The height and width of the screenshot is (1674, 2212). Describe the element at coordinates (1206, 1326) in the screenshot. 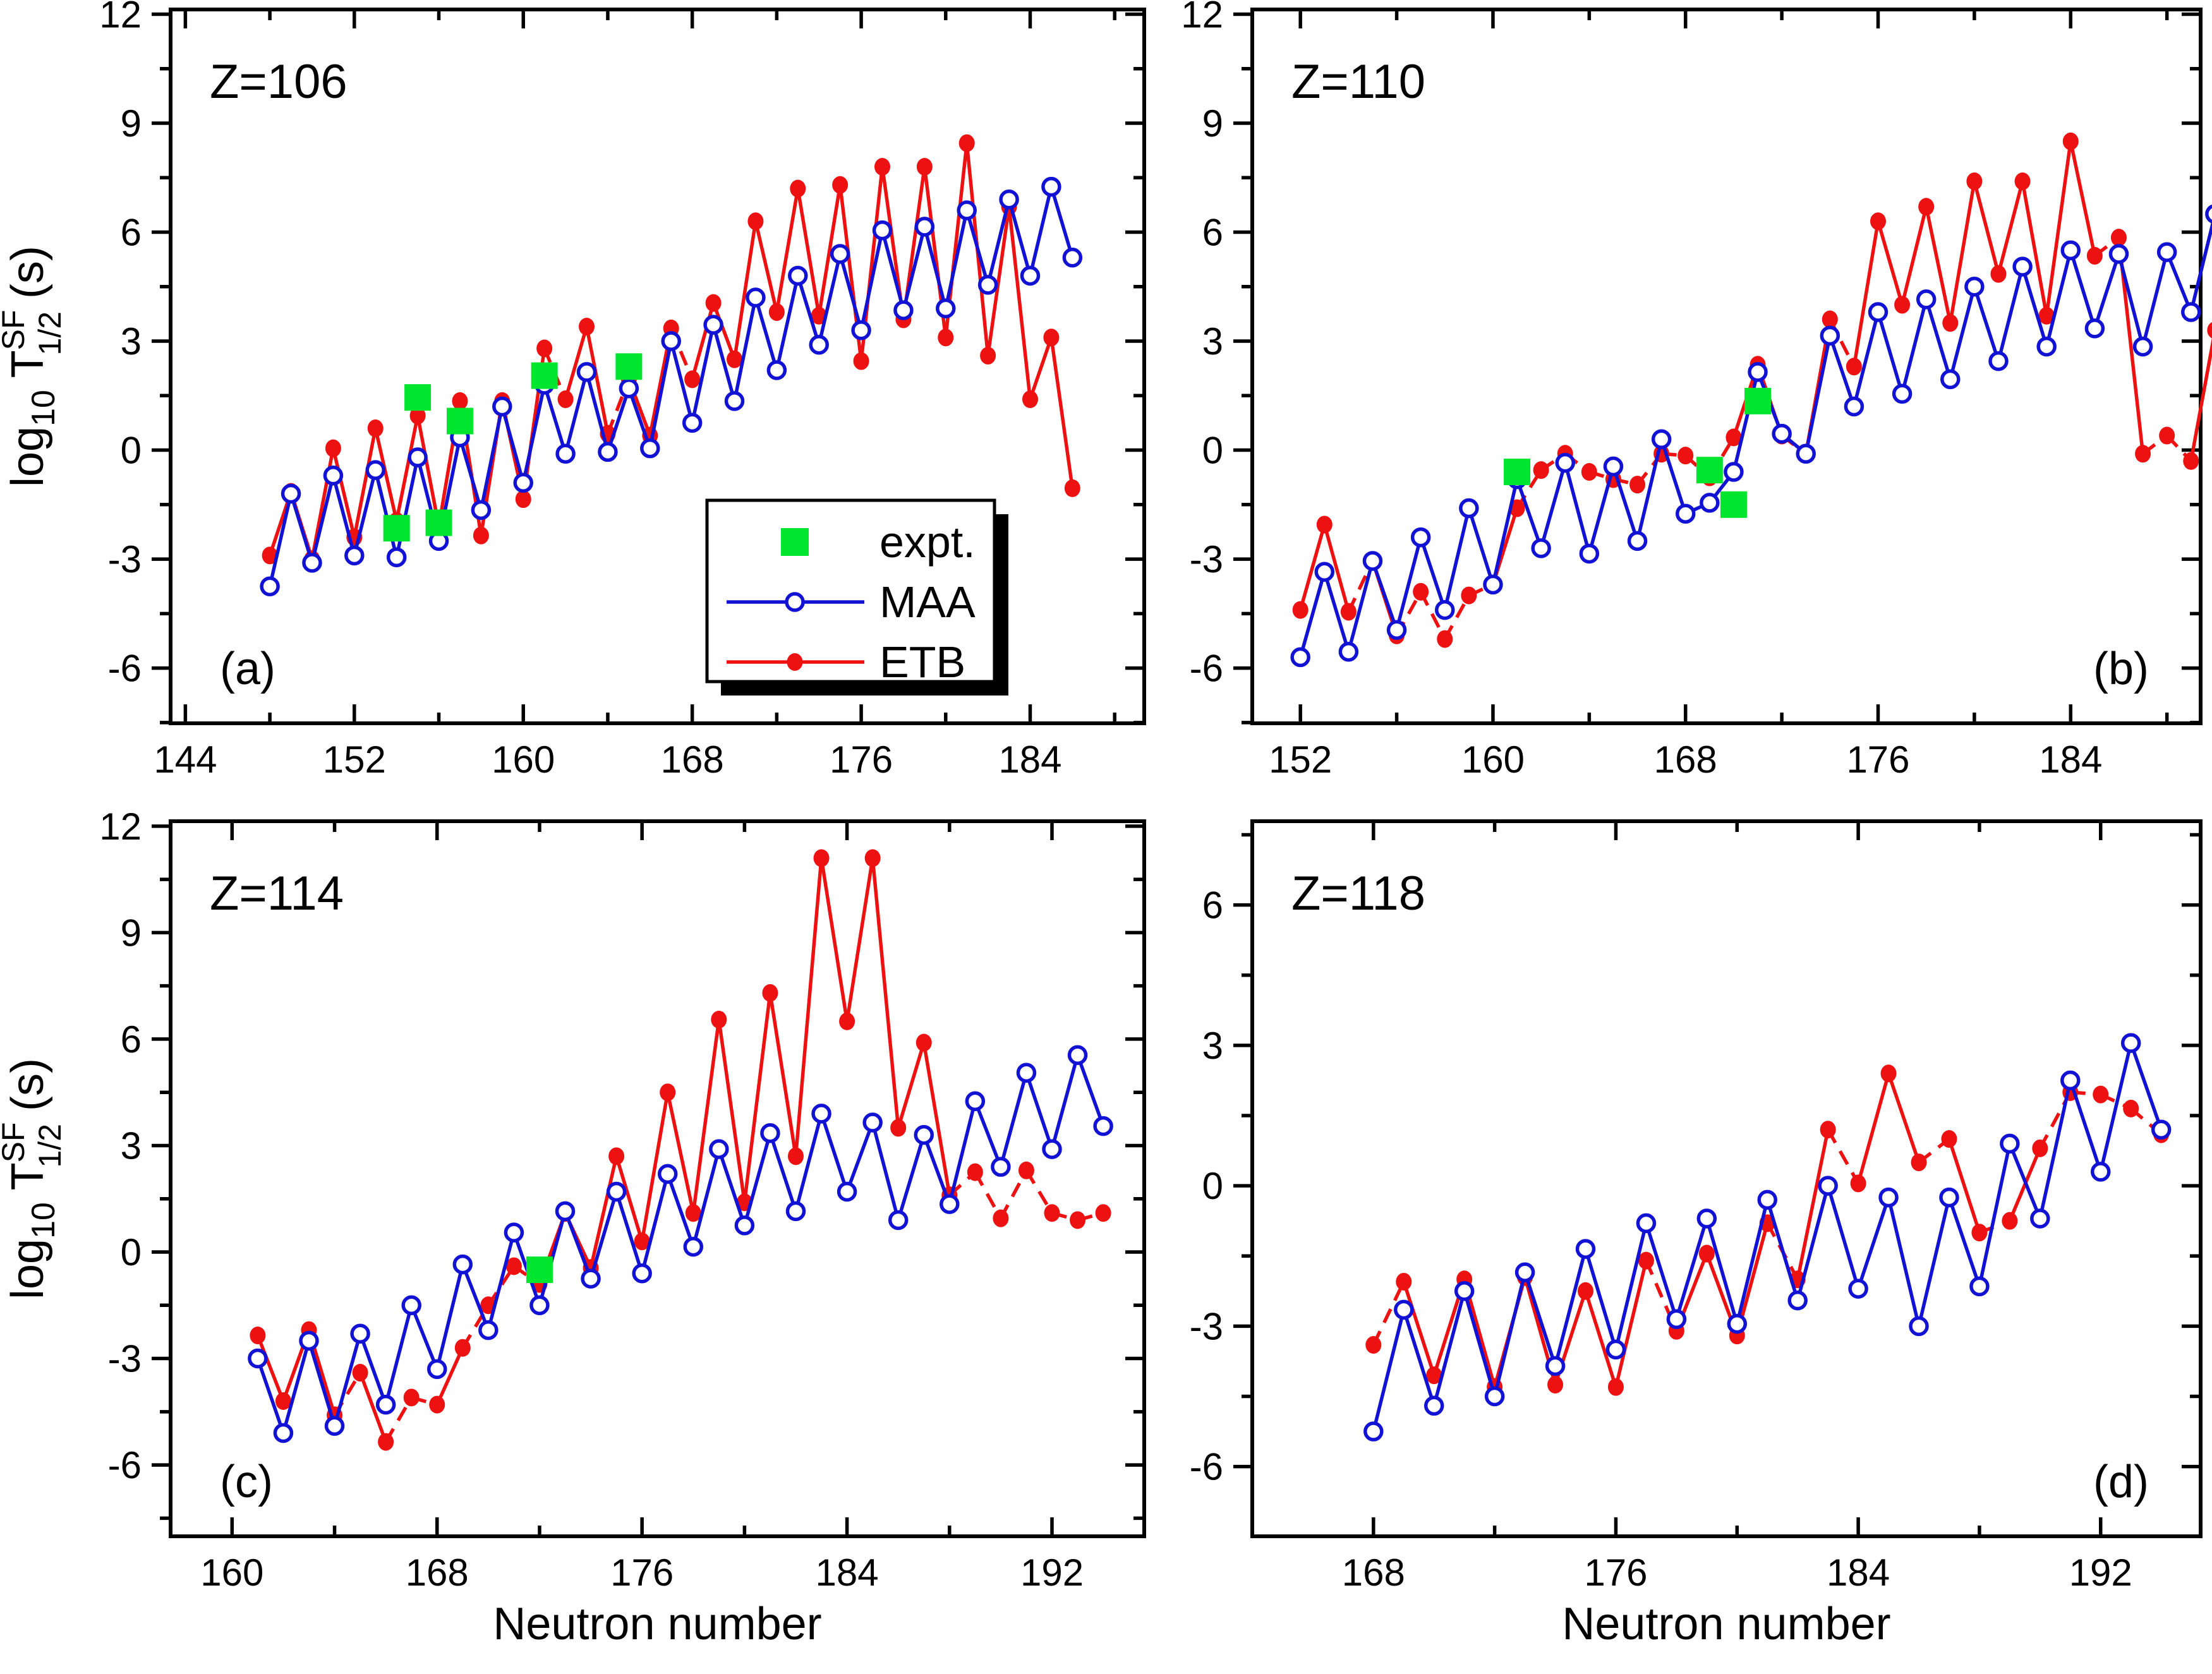

I see `y-tick-label: -3` at that location.